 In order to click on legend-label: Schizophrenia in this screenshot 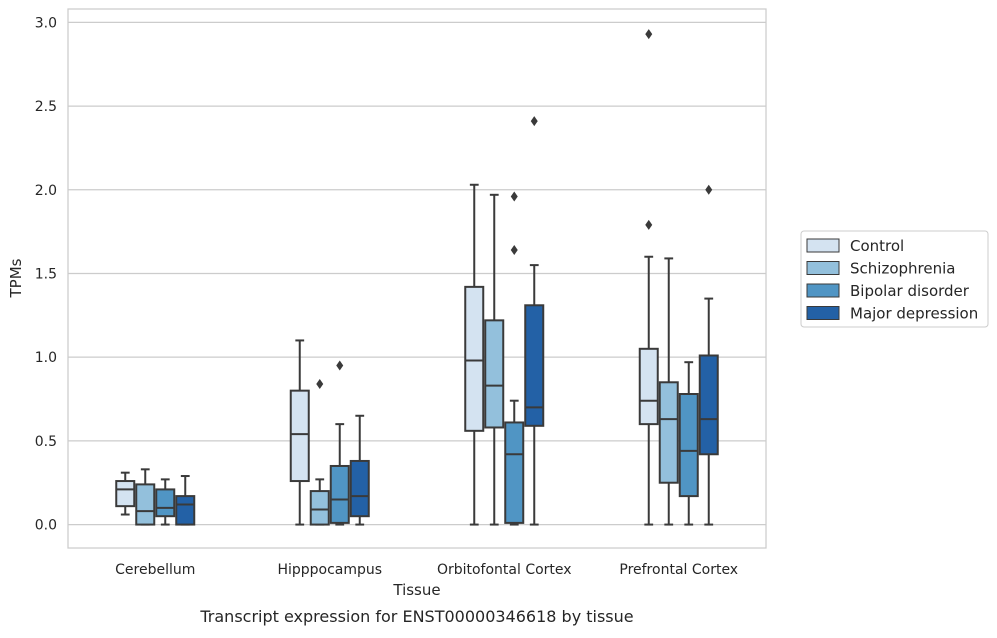, I will do `click(902, 269)`.